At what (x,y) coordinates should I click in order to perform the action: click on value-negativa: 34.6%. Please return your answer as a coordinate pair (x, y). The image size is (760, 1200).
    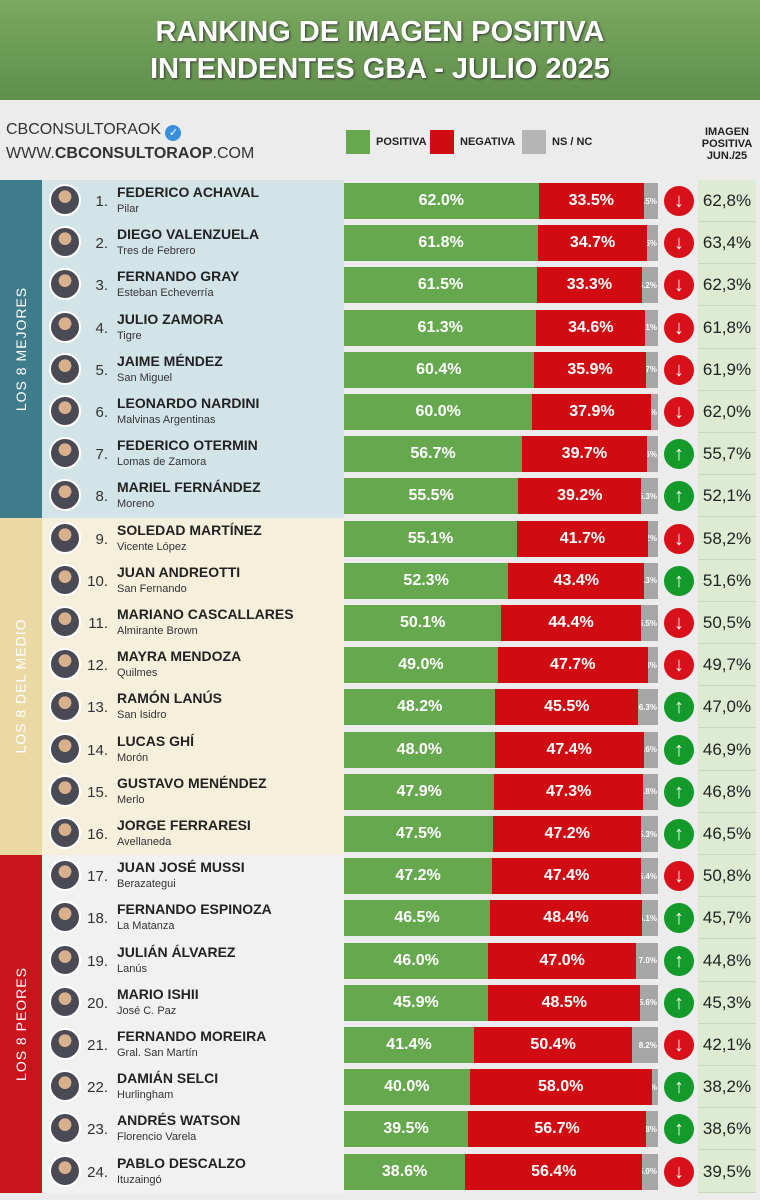
    Looking at the image, I should click on (591, 327).